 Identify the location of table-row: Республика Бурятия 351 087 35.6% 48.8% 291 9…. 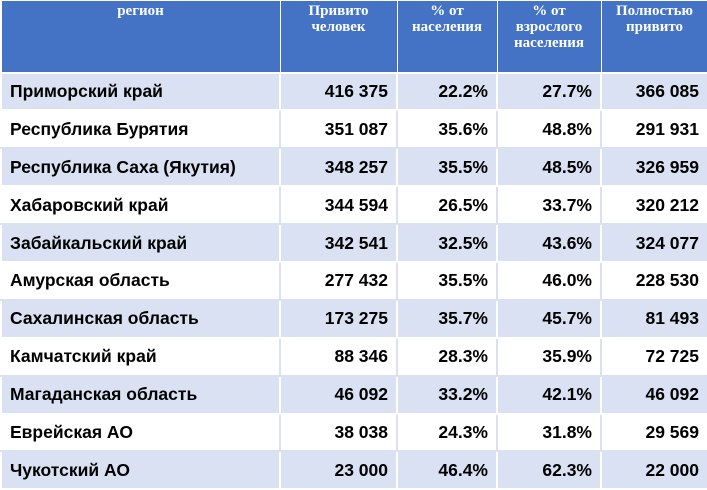
(353, 129).